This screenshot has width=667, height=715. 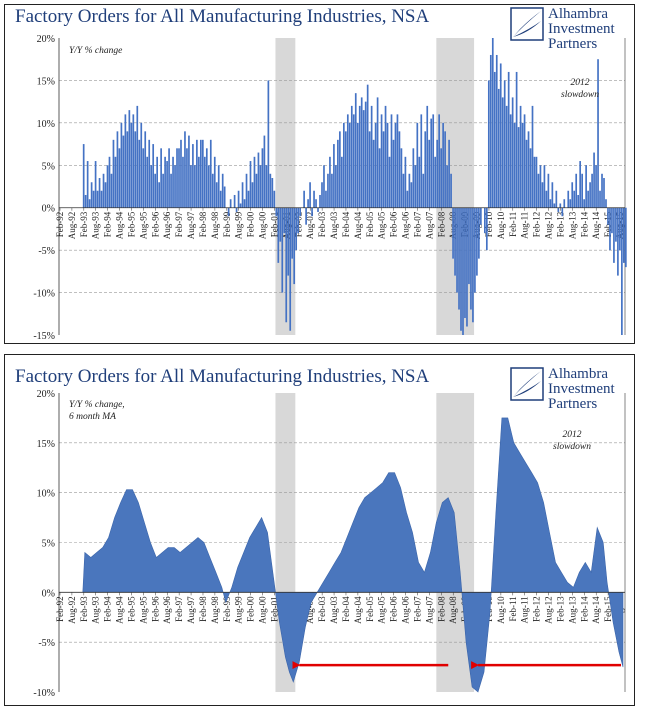 What do you see at coordinates (120, 610) in the screenshot?
I see `x-tick-label: Aug-94` at bounding box center [120, 610].